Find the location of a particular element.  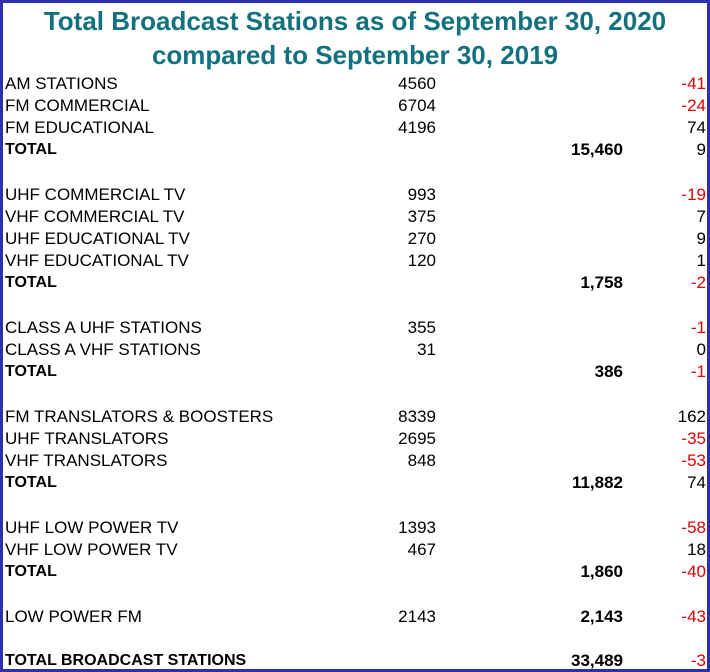

row-label: FM EDUCATIONAL is located at coordinates (79, 127).